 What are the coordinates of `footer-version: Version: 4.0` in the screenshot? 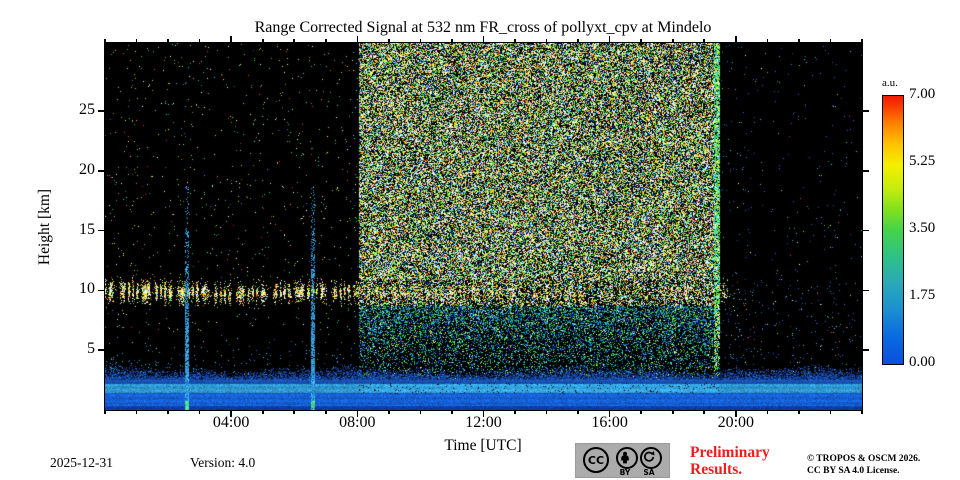 It's located at (223, 462).